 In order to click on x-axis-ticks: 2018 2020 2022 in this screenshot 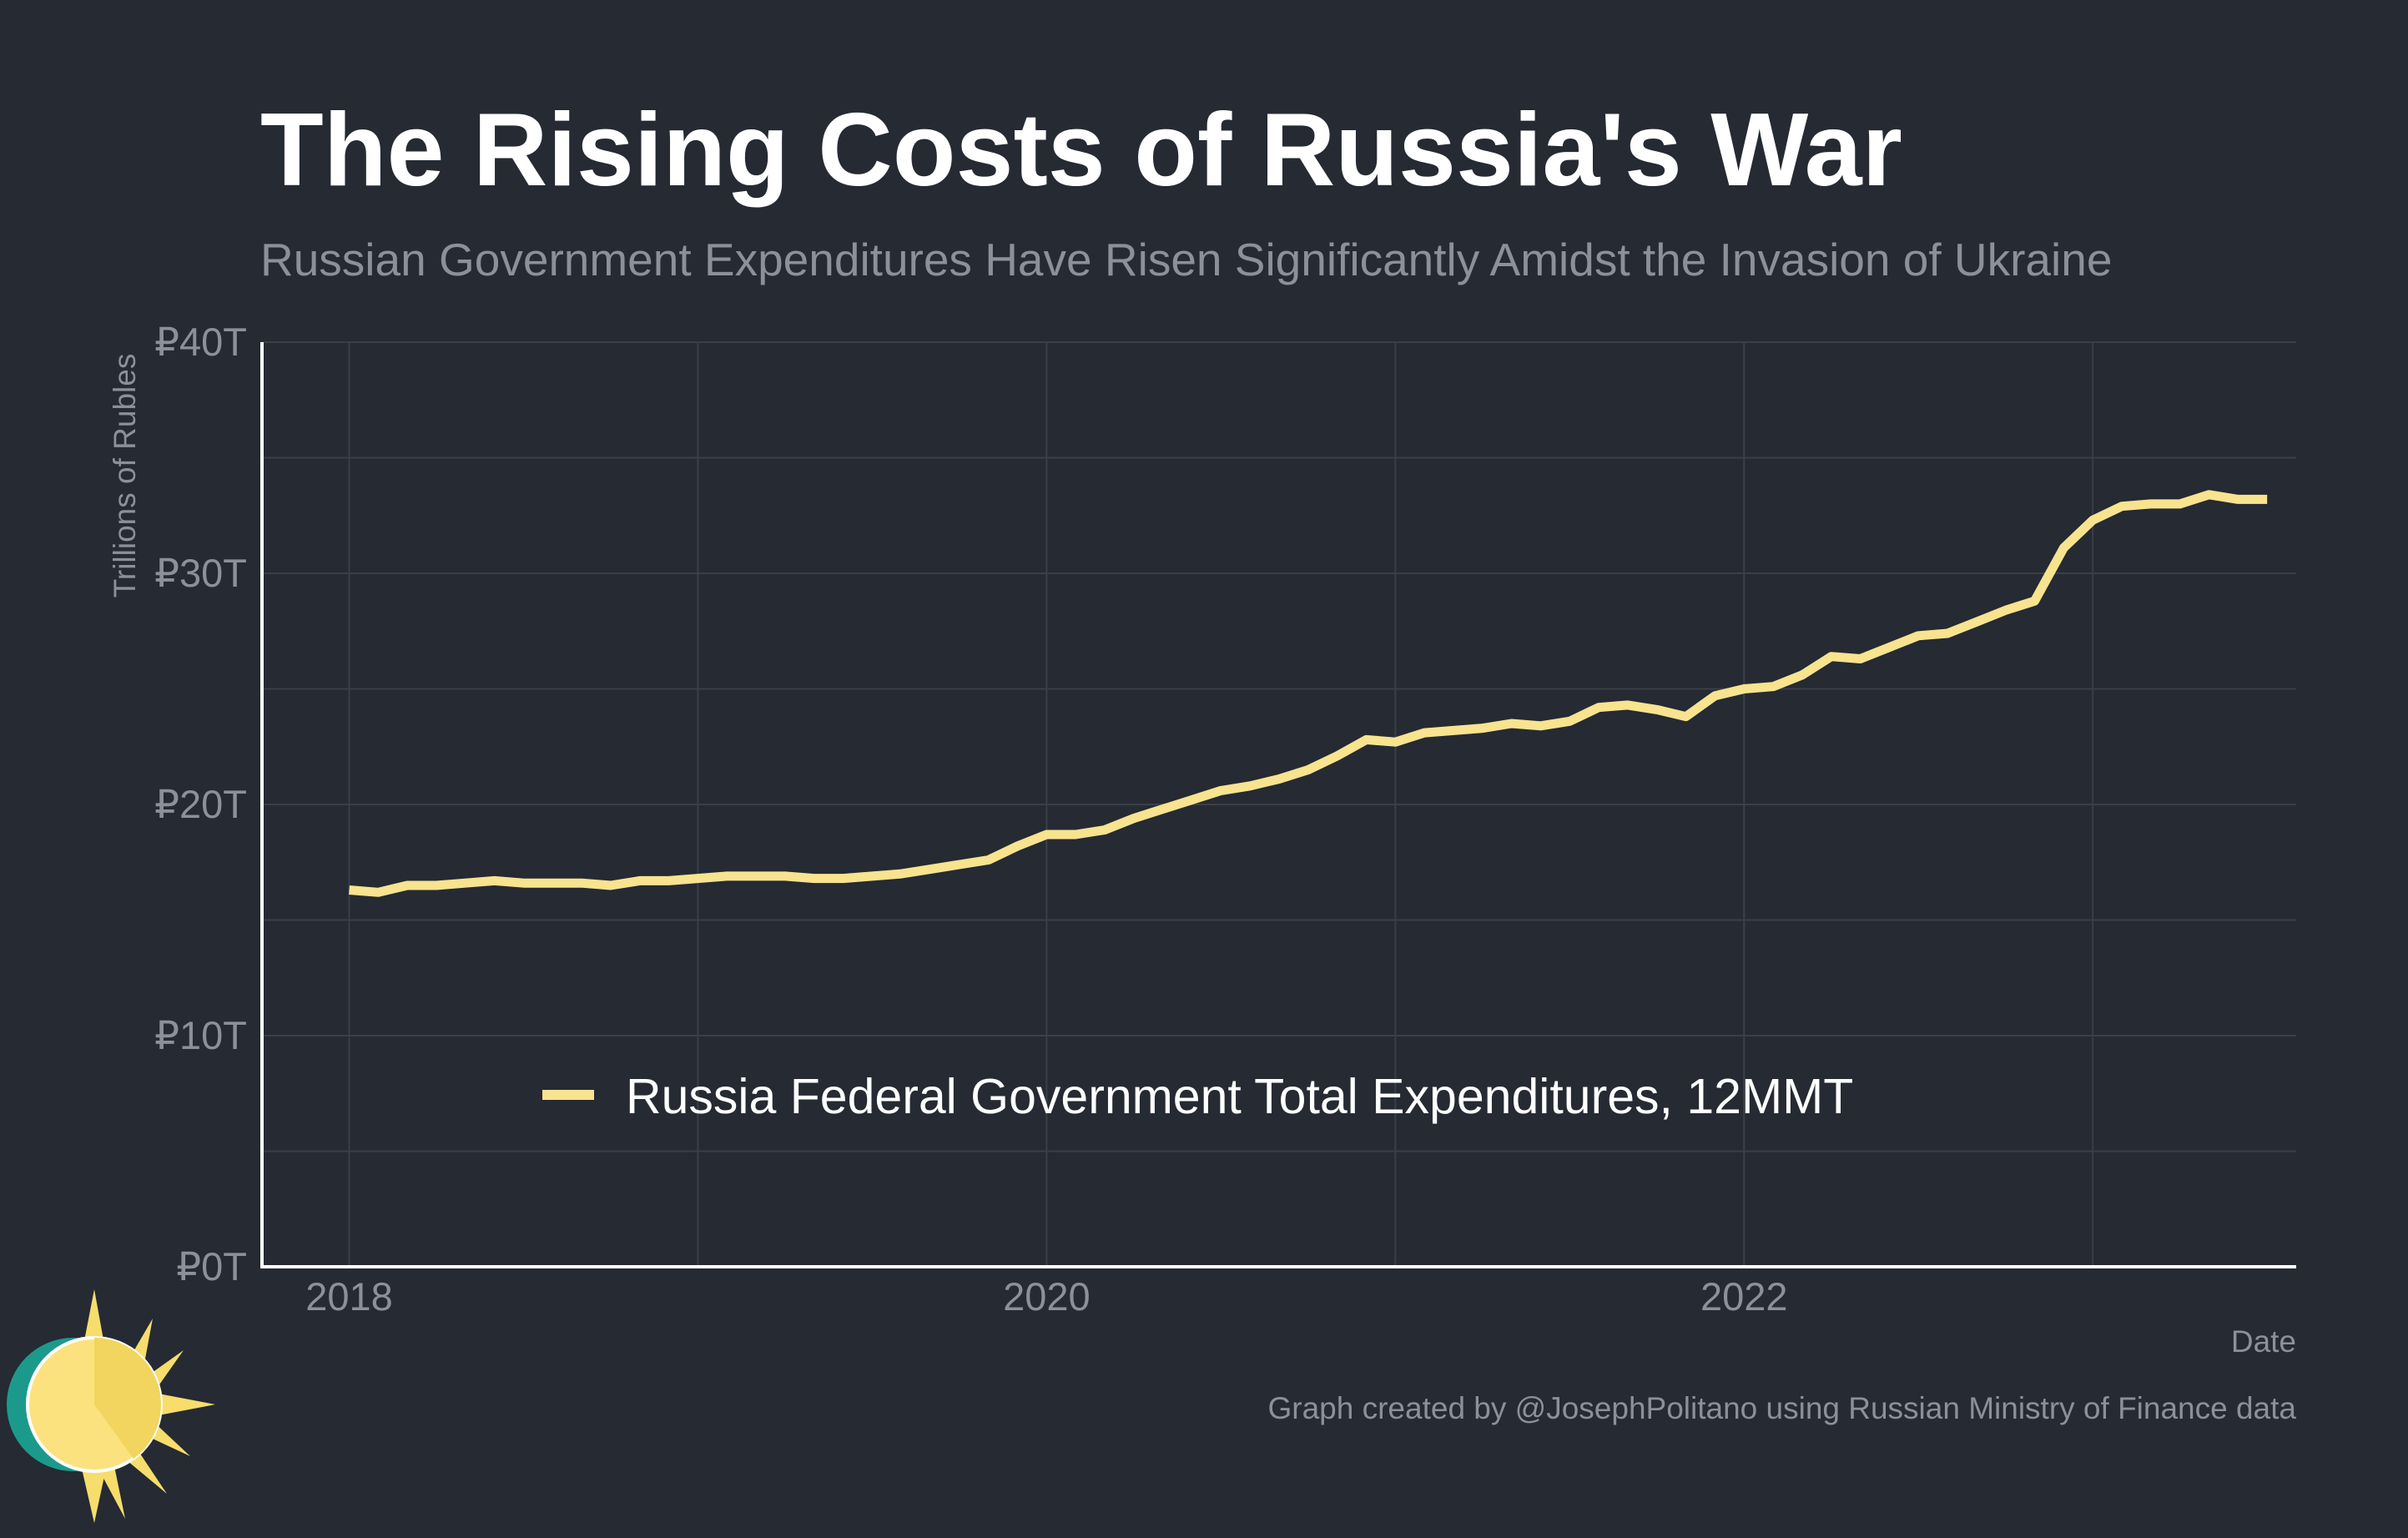, I will do `click(1046, 1296)`.